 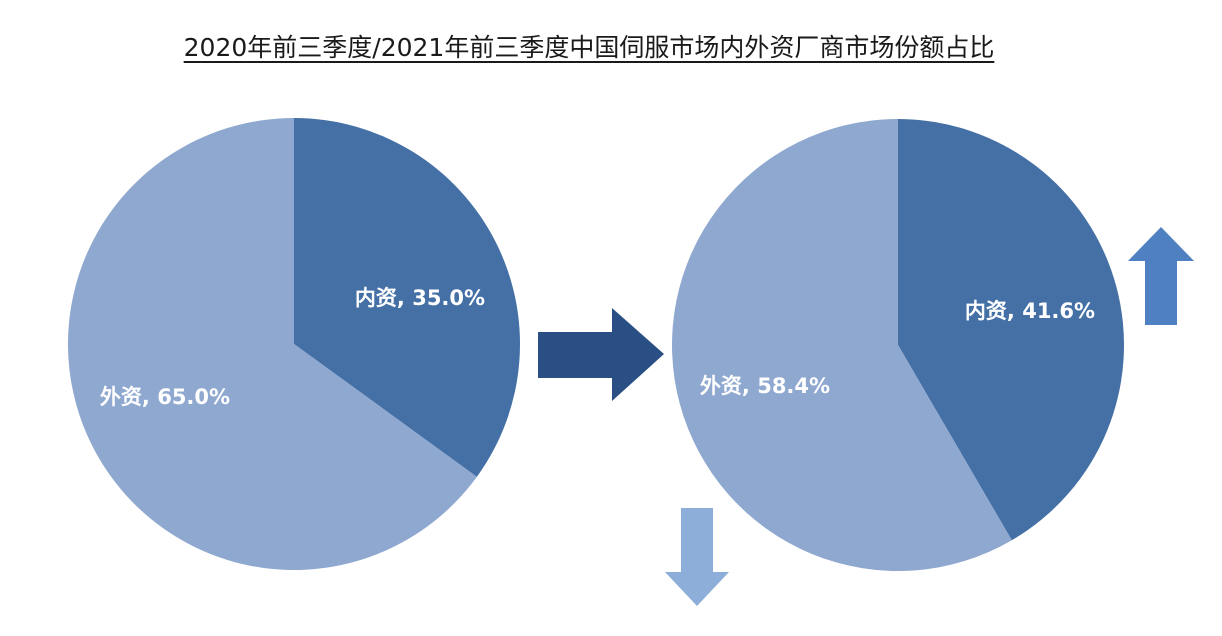 I want to click on down-arrow-icon, so click(x=697, y=557).